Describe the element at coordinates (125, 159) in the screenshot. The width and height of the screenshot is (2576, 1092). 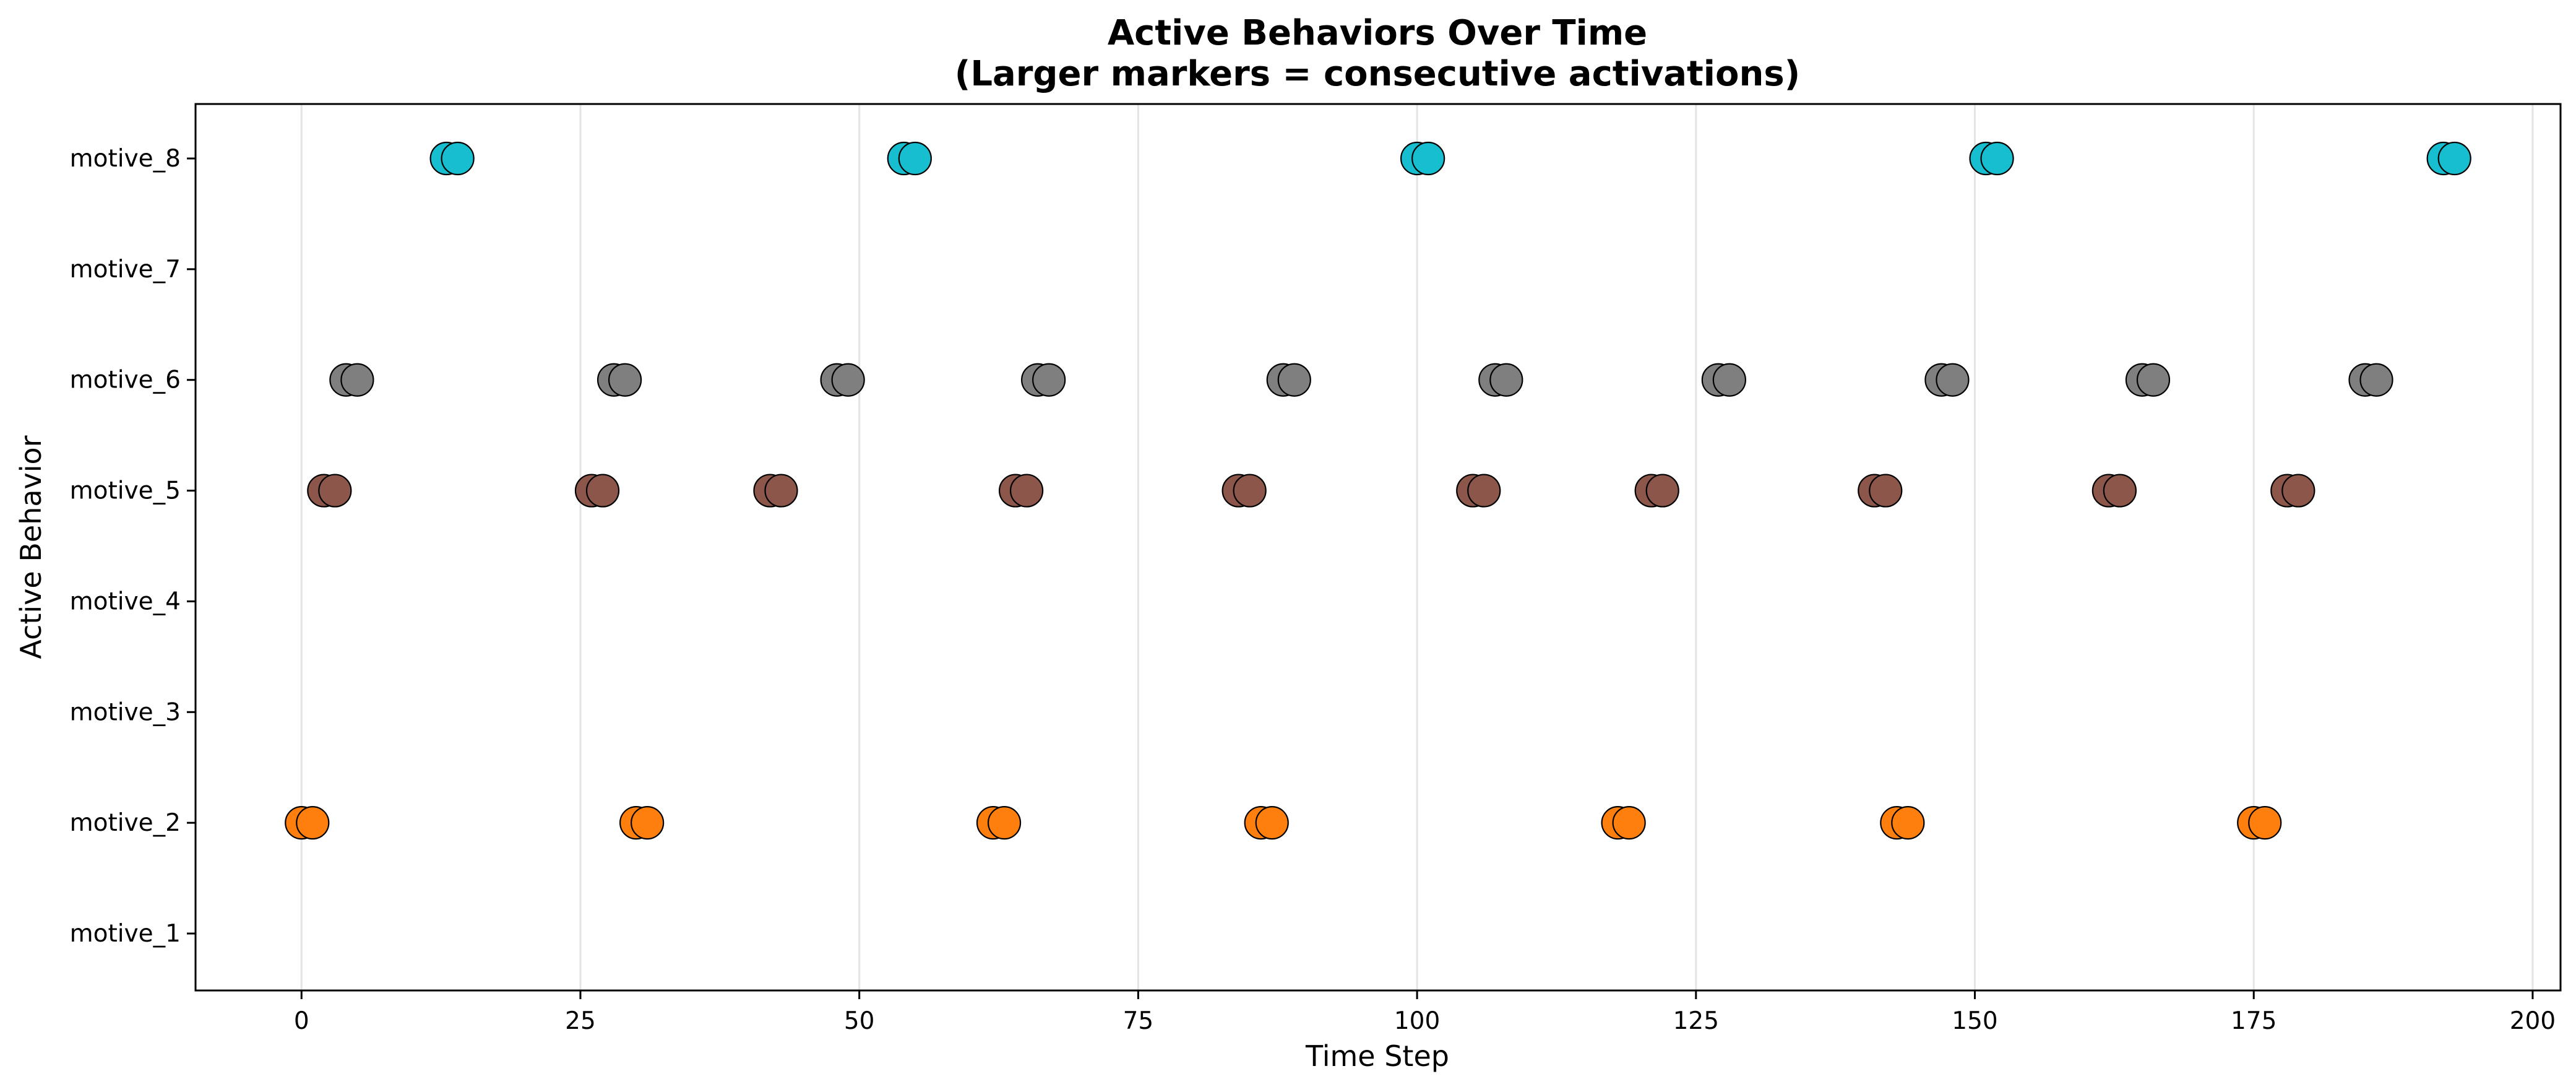
I see `y-tick-label: motive_8` at that location.